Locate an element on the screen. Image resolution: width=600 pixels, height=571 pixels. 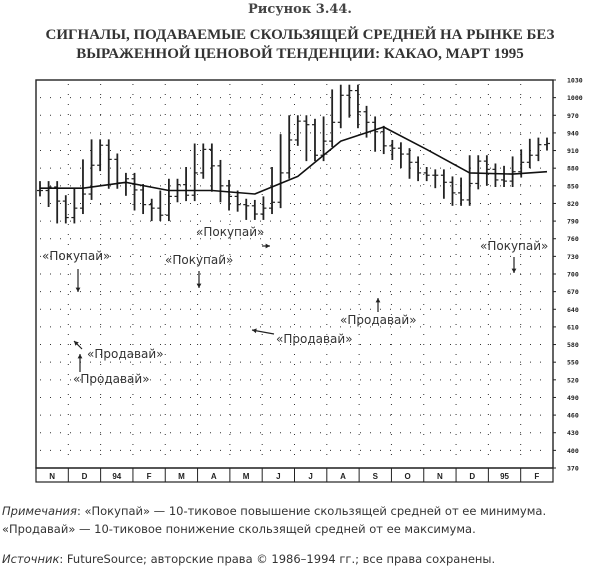
y-tick-label: 670 is located at coordinates (573, 292).